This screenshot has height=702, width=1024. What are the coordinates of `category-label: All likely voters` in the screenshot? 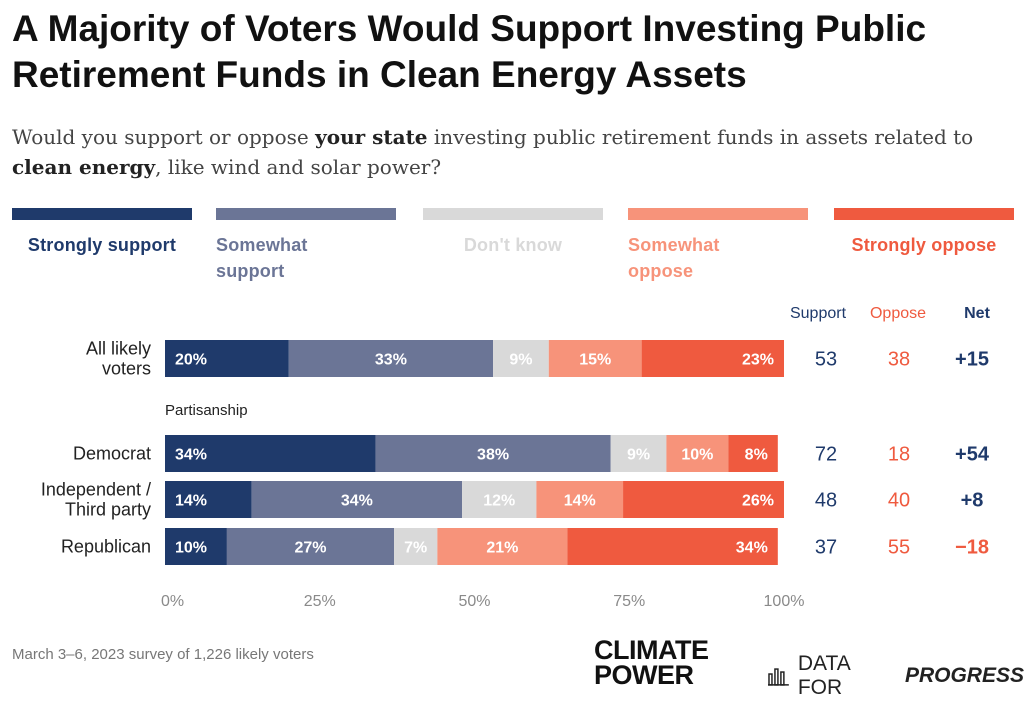 It's located at (118, 359).